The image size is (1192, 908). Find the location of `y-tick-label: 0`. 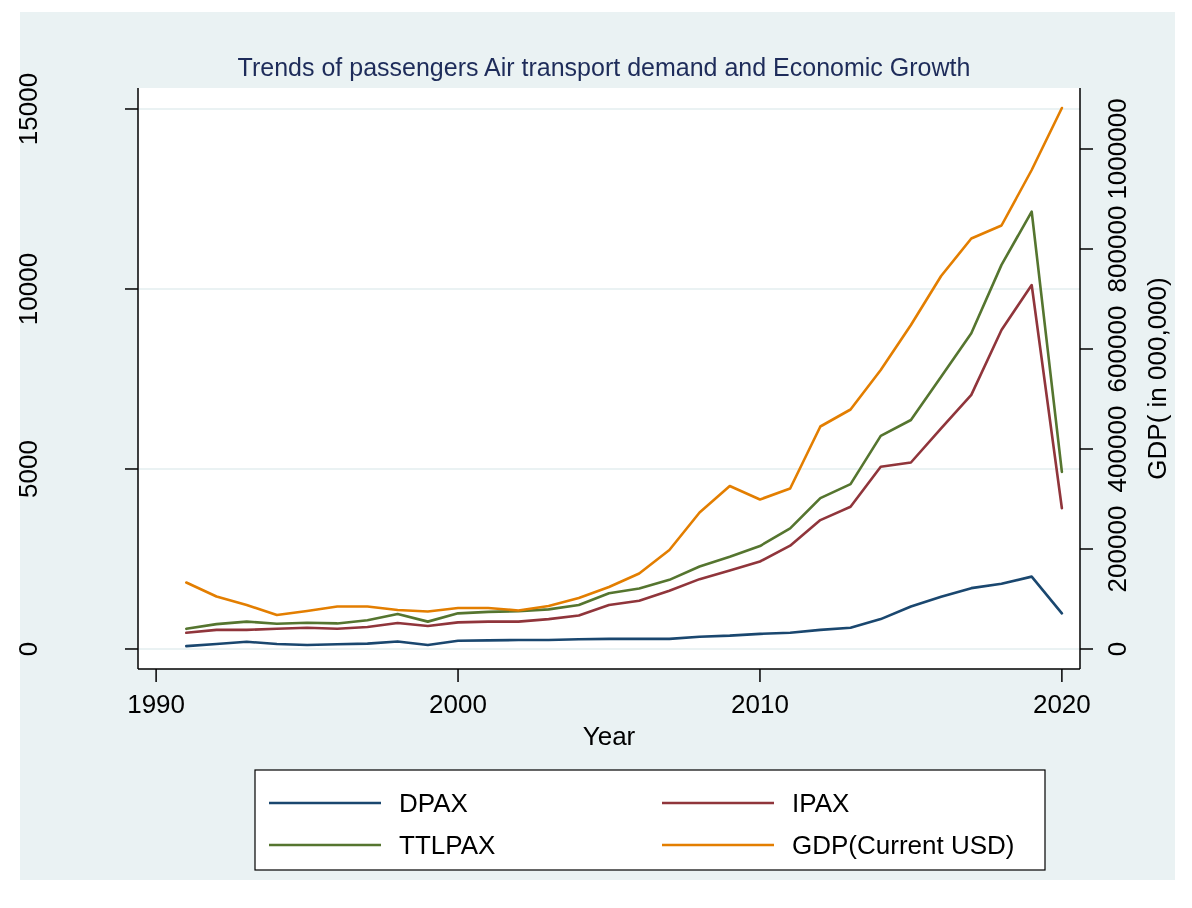

y-tick-label: 0 is located at coordinates (28, 649).